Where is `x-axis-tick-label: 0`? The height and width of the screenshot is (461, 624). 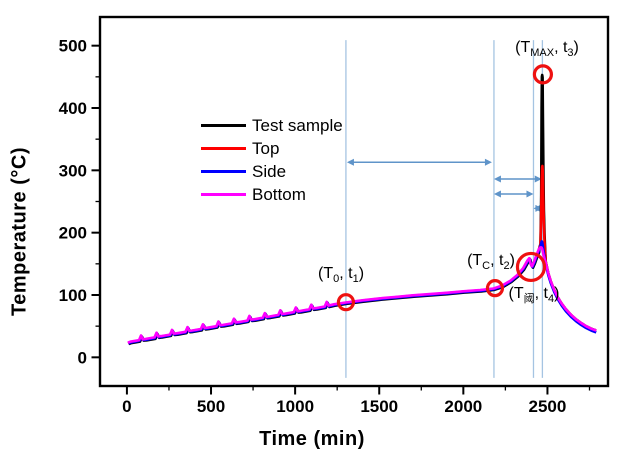 x-axis-tick-label: 0 is located at coordinates (126, 406).